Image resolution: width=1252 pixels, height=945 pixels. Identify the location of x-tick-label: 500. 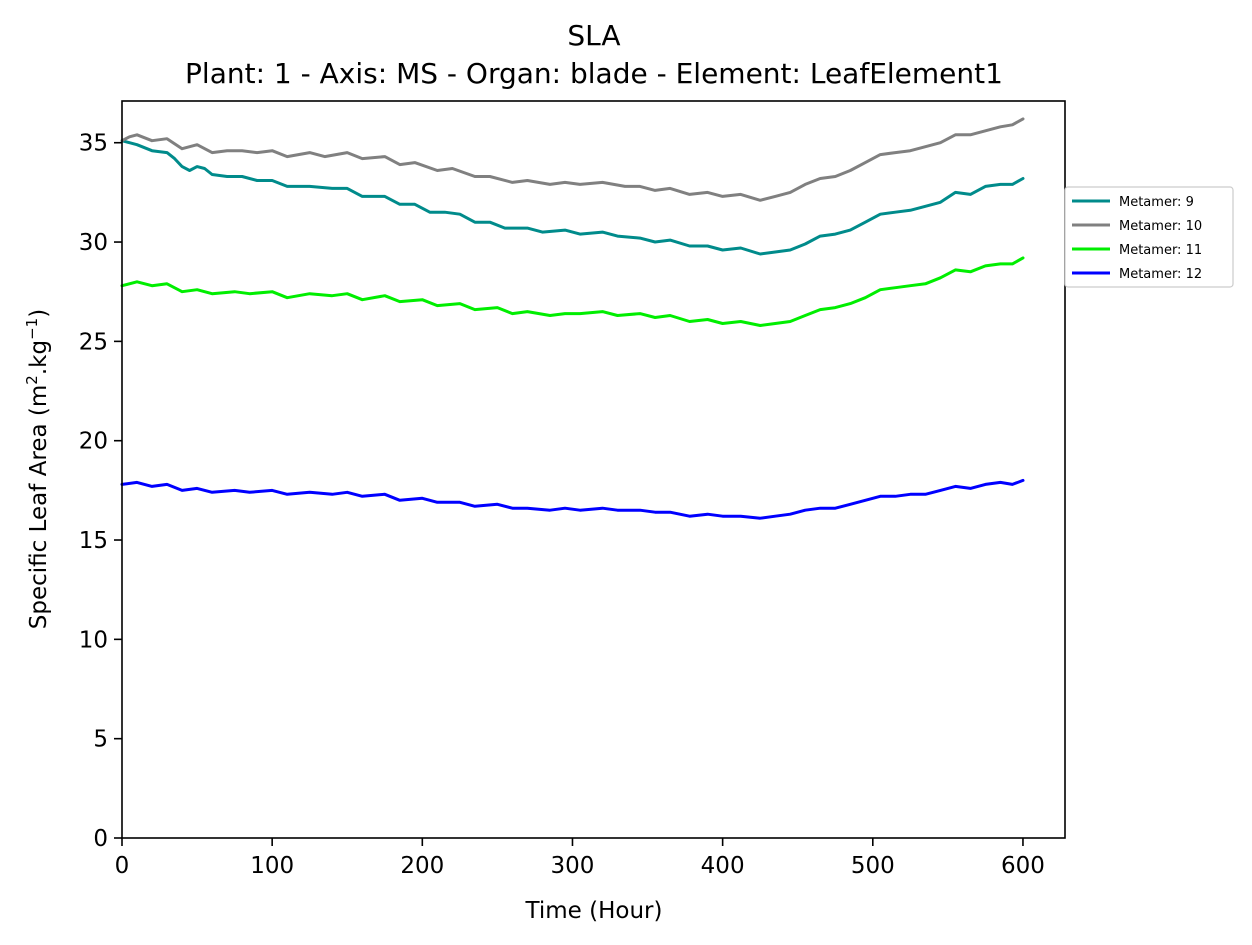
(873, 866).